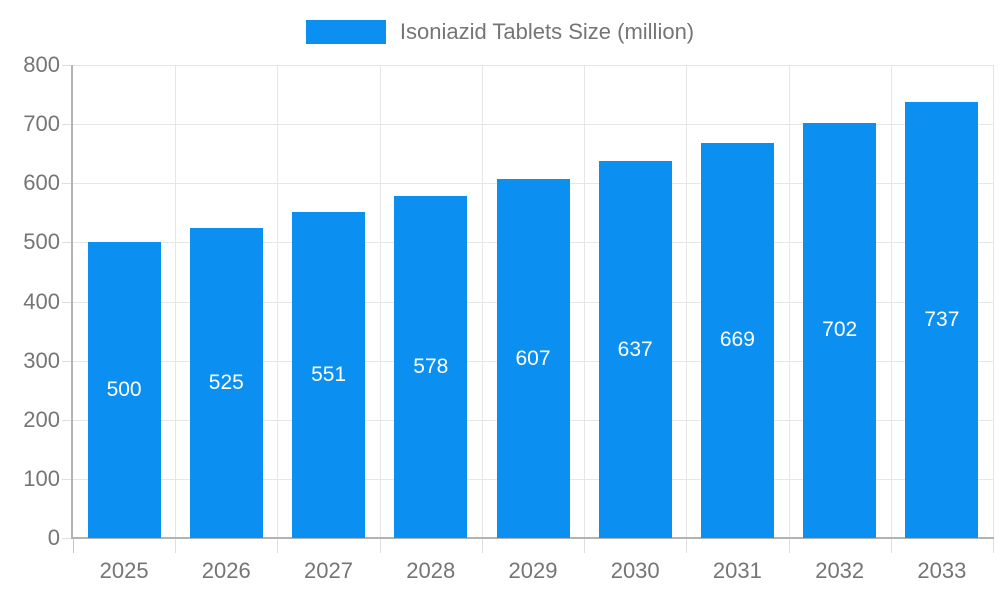 This screenshot has width=1000, height=600. I want to click on bar: 500, so click(124, 390).